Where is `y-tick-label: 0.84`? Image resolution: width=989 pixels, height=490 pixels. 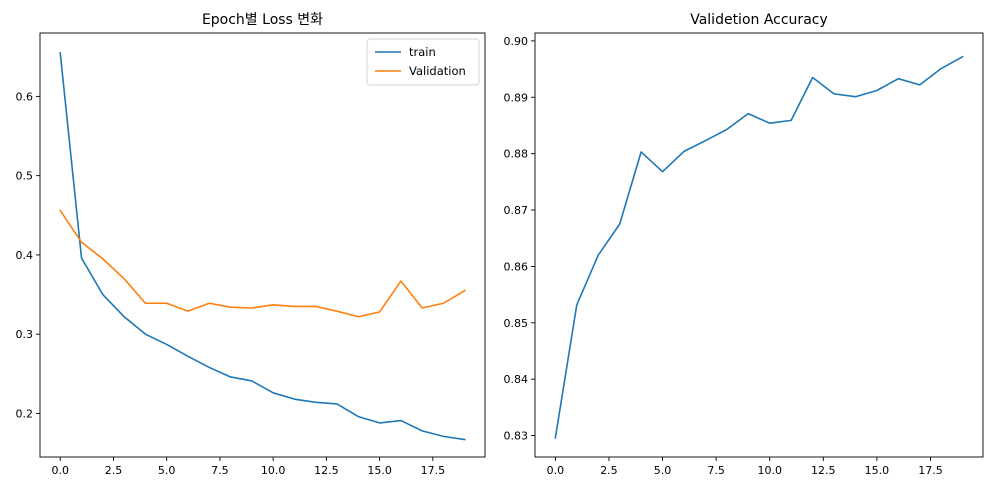
y-tick-label: 0.84 is located at coordinates (516, 379).